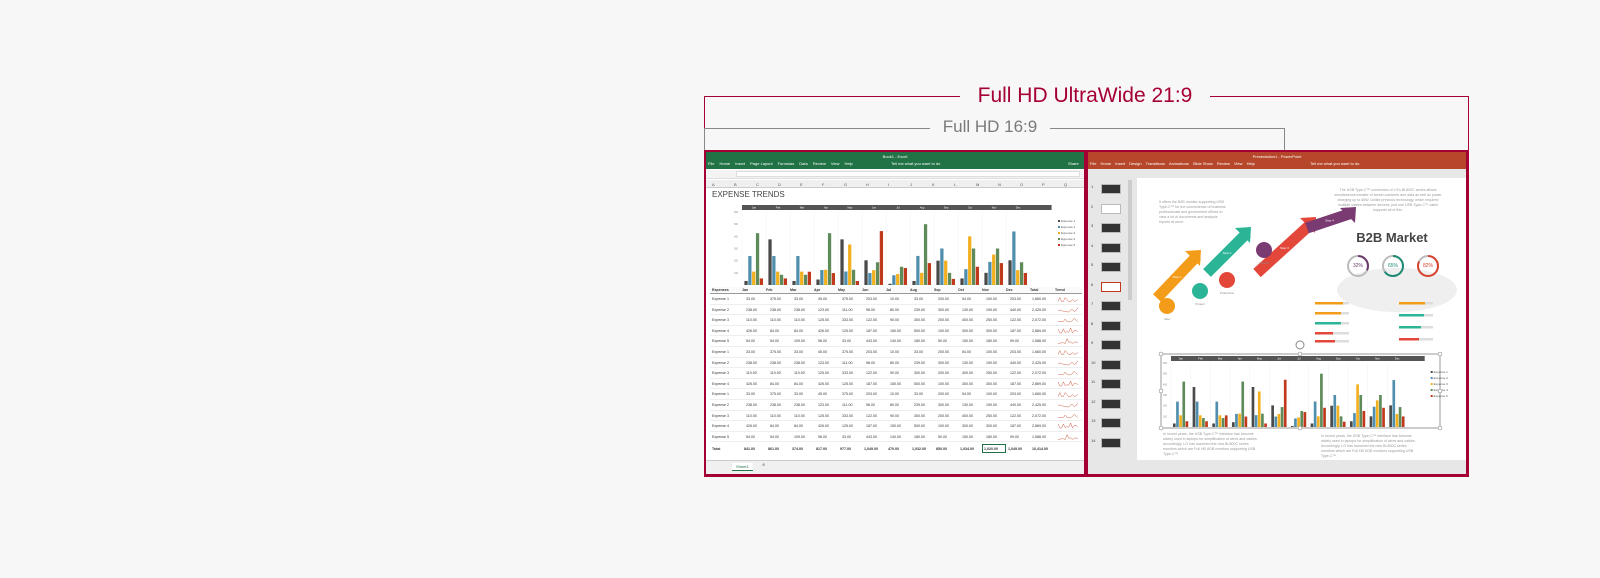 The height and width of the screenshot is (578, 1600). What do you see at coordinates (991, 309) in the screenshot?
I see `table-cell: 190.00` at bounding box center [991, 309].